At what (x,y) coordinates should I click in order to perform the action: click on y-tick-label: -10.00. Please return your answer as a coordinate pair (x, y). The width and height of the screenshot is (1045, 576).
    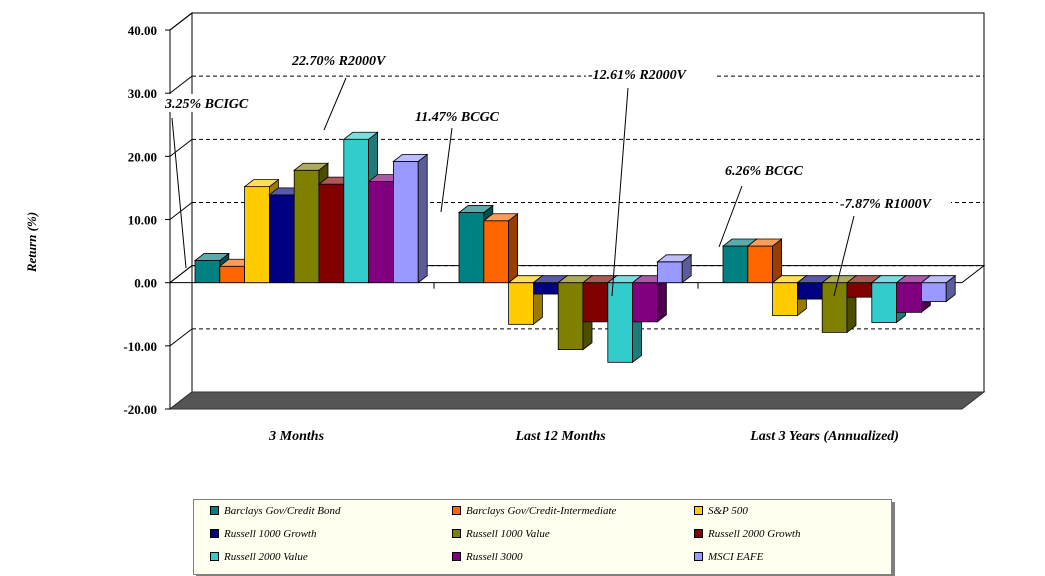
    Looking at the image, I should click on (140, 346).